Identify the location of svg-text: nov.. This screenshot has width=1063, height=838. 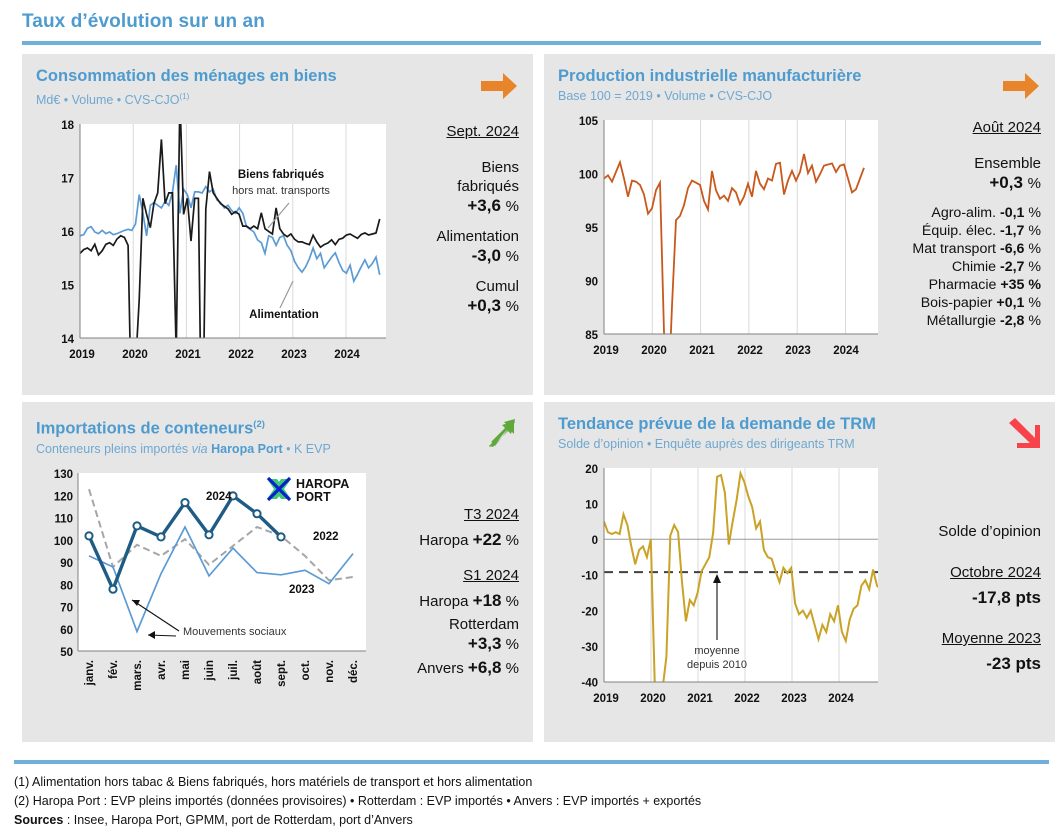
(330, 671).